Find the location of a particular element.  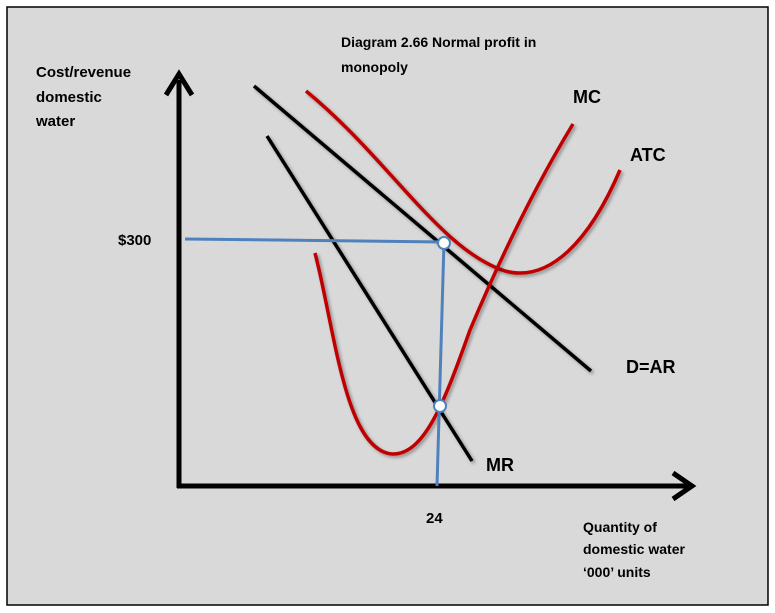

x-axis-label-line-2: domestic water is located at coordinates (634, 549).